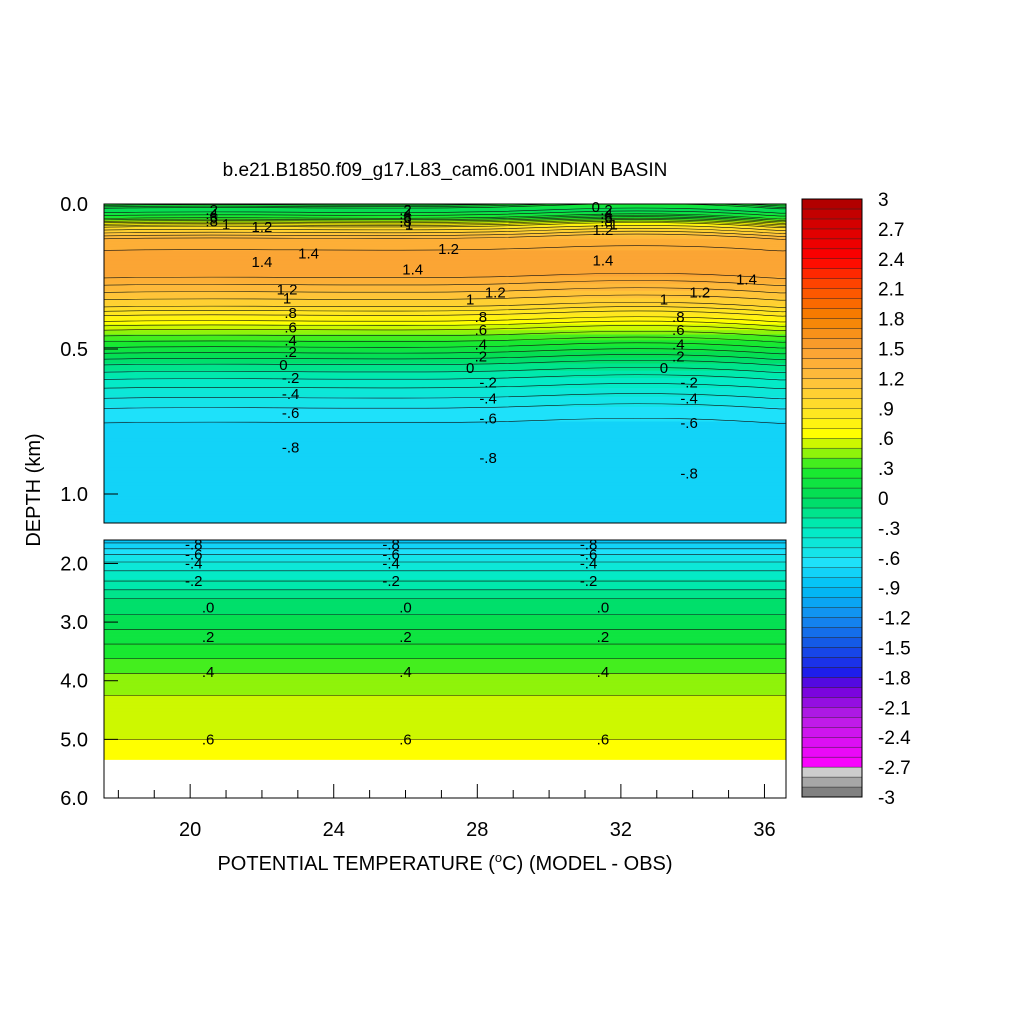 The height and width of the screenshot is (1024, 1024). Describe the element at coordinates (405, 221) in the screenshot. I see `contour-label: .8` at that location.